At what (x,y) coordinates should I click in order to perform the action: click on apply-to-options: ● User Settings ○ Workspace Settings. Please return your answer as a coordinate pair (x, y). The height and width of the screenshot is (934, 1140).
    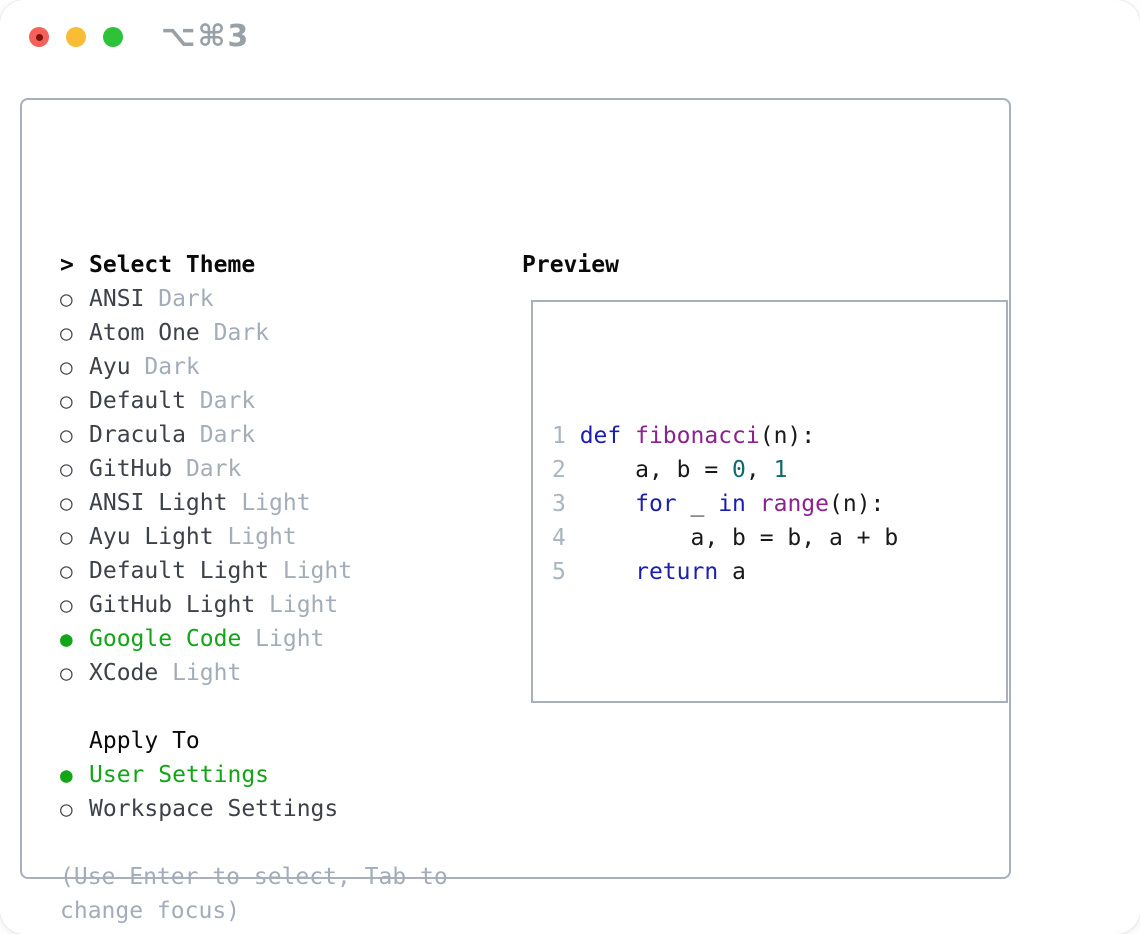
    Looking at the image, I should click on (261, 792).